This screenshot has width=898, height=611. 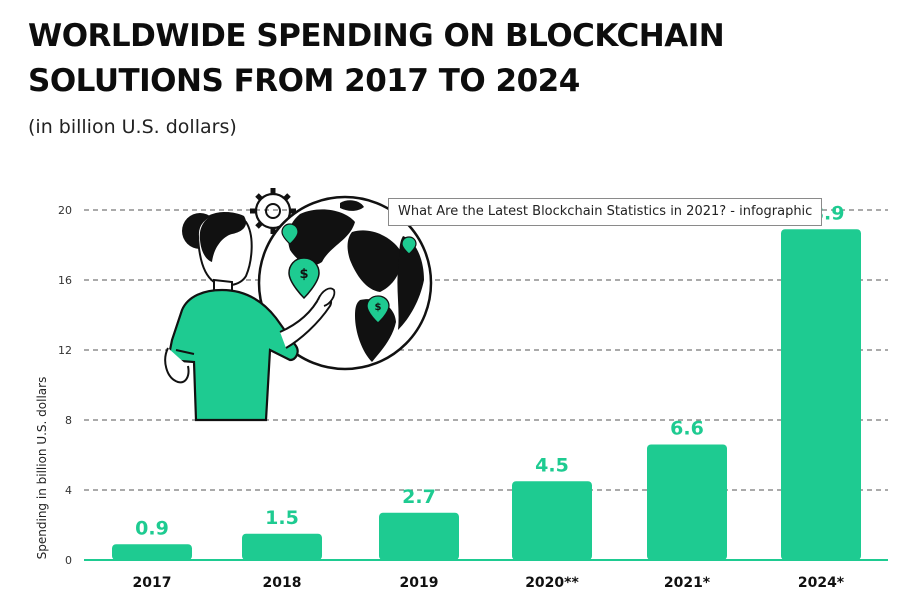 I want to click on data-label: 6.6, so click(x=687, y=429).